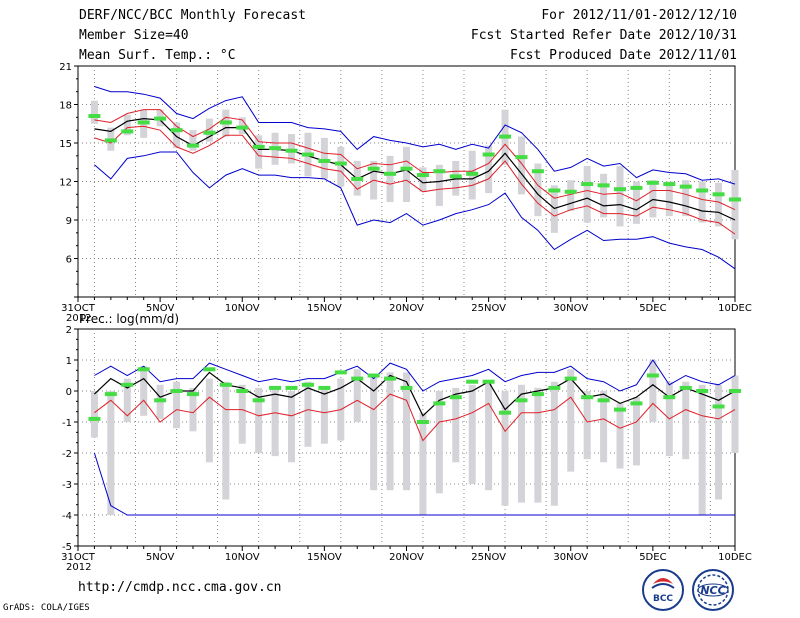 Image resolution: width=800 pixels, height=618 pixels. I want to click on temp-ytick-label: 12, so click(65, 183).